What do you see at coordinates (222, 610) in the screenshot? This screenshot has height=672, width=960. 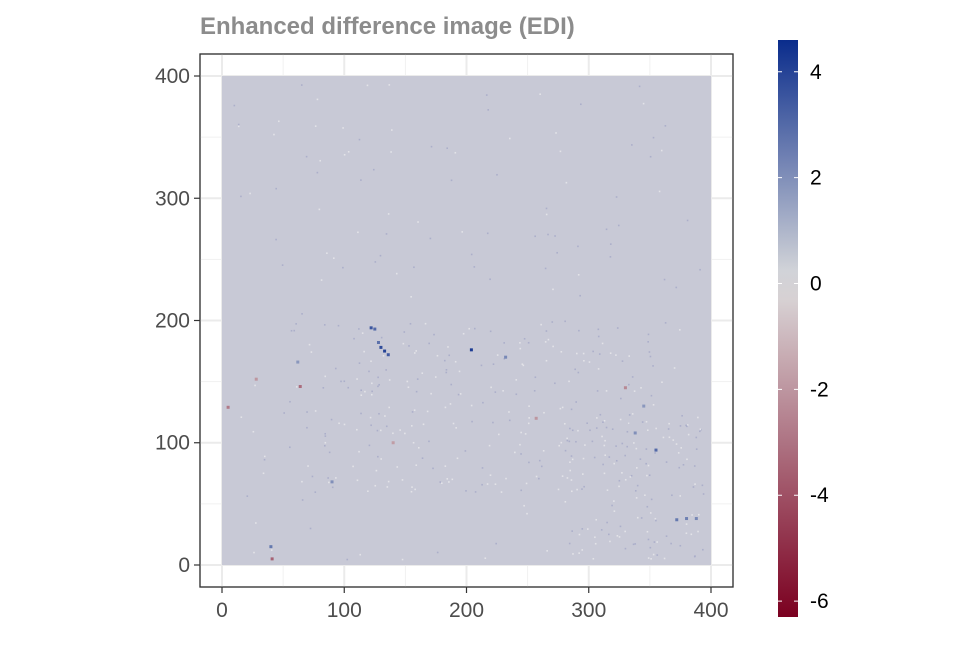 I see `x-tick-label: 0` at bounding box center [222, 610].